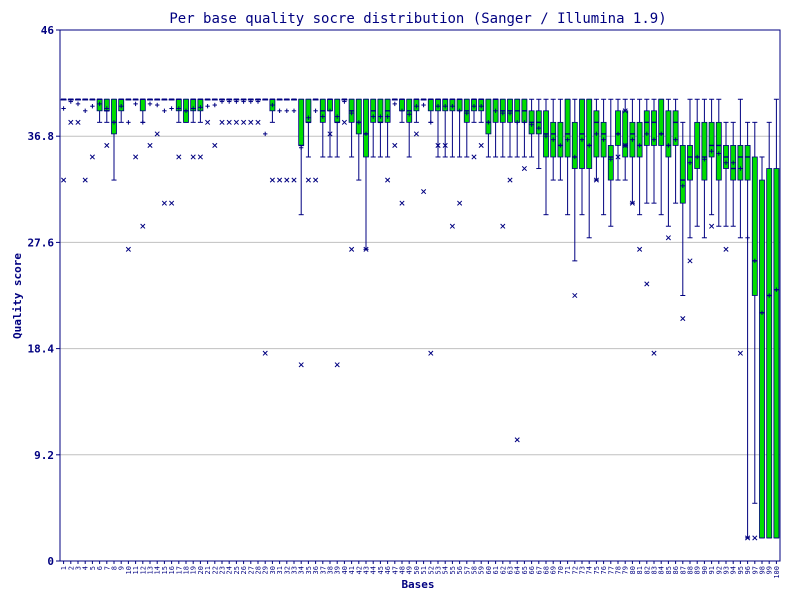 The height and width of the screenshot is (600, 800). What do you see at coordinates (115, 568) in the screenshot?
I see `x-tick-label: 8` at bounding box center [115, 568].